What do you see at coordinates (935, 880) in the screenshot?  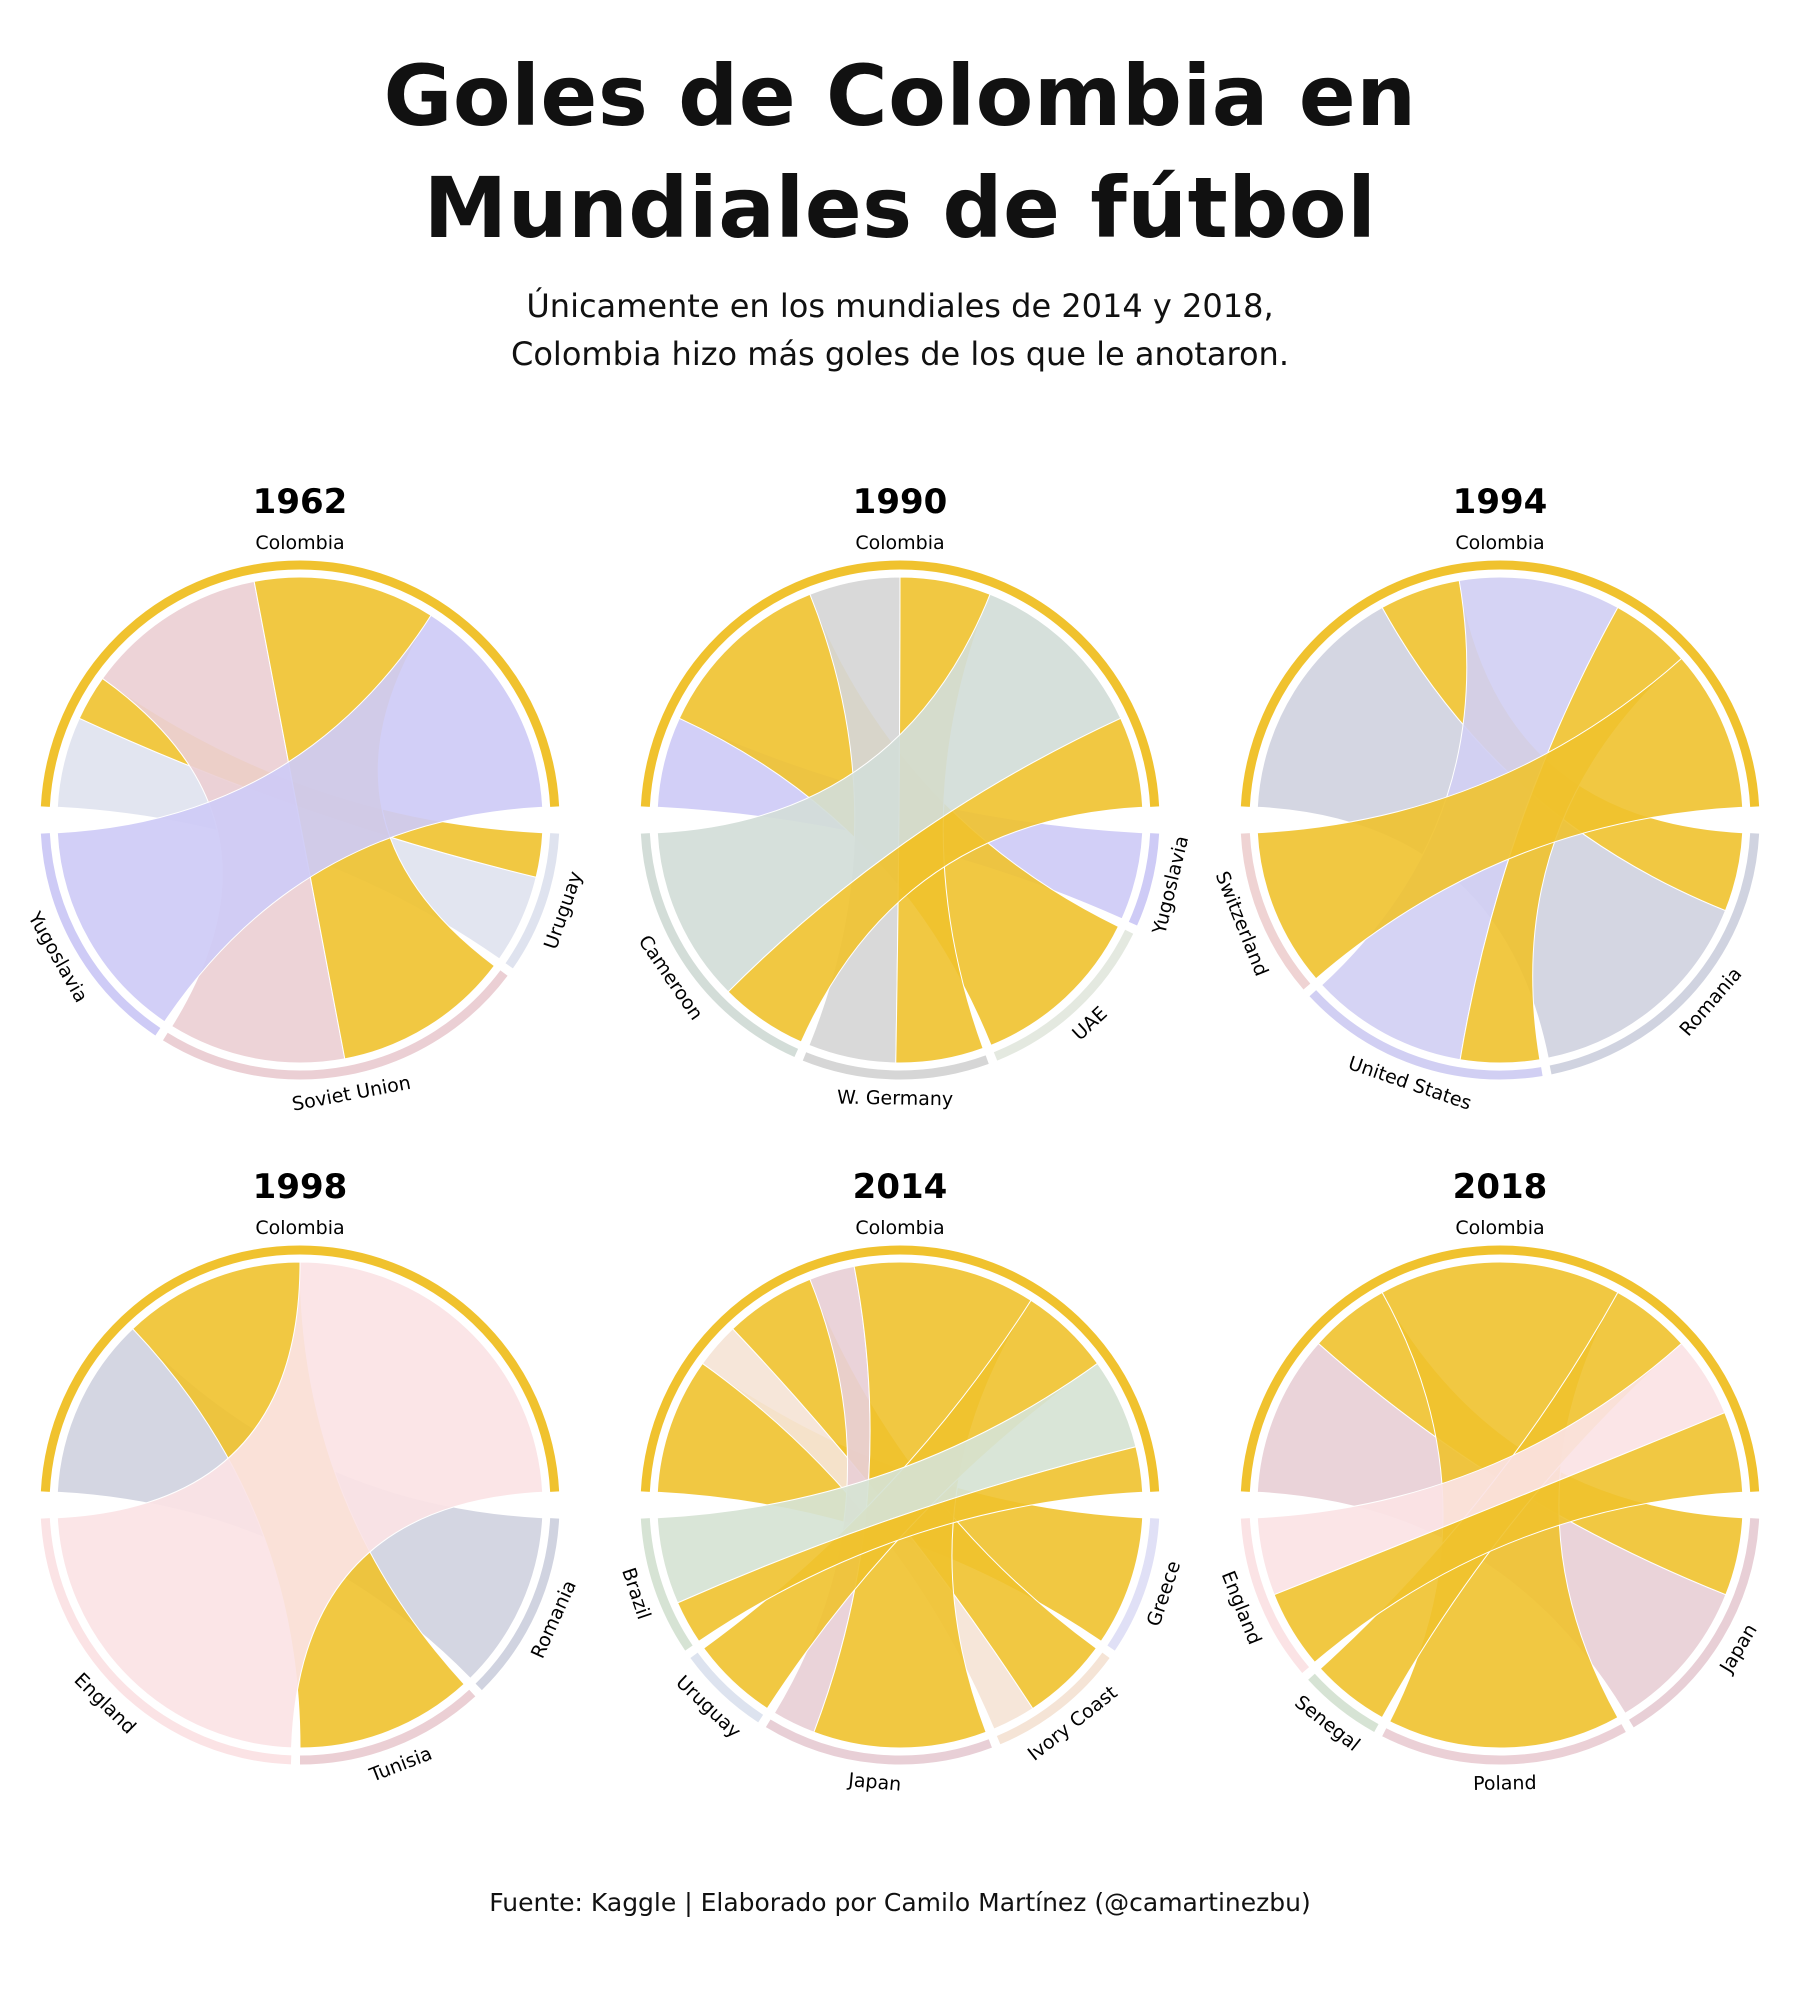 I see `ribbon-scored-cameroon` at bounding box center [935, 880].